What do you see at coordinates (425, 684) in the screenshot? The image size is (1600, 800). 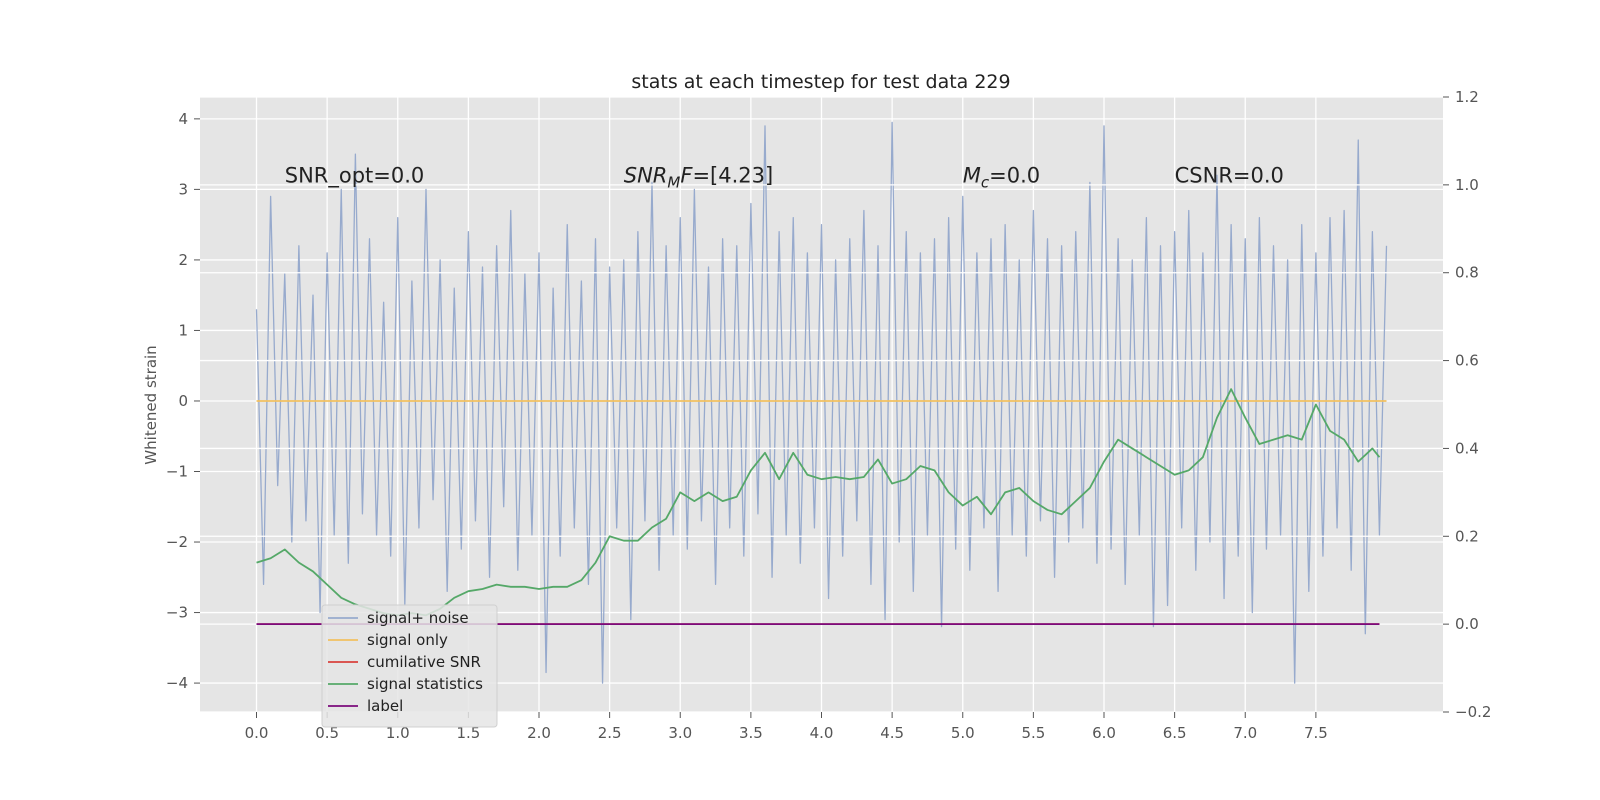 I see `legend-label: signal statistics` at bounding box center [425, 684].